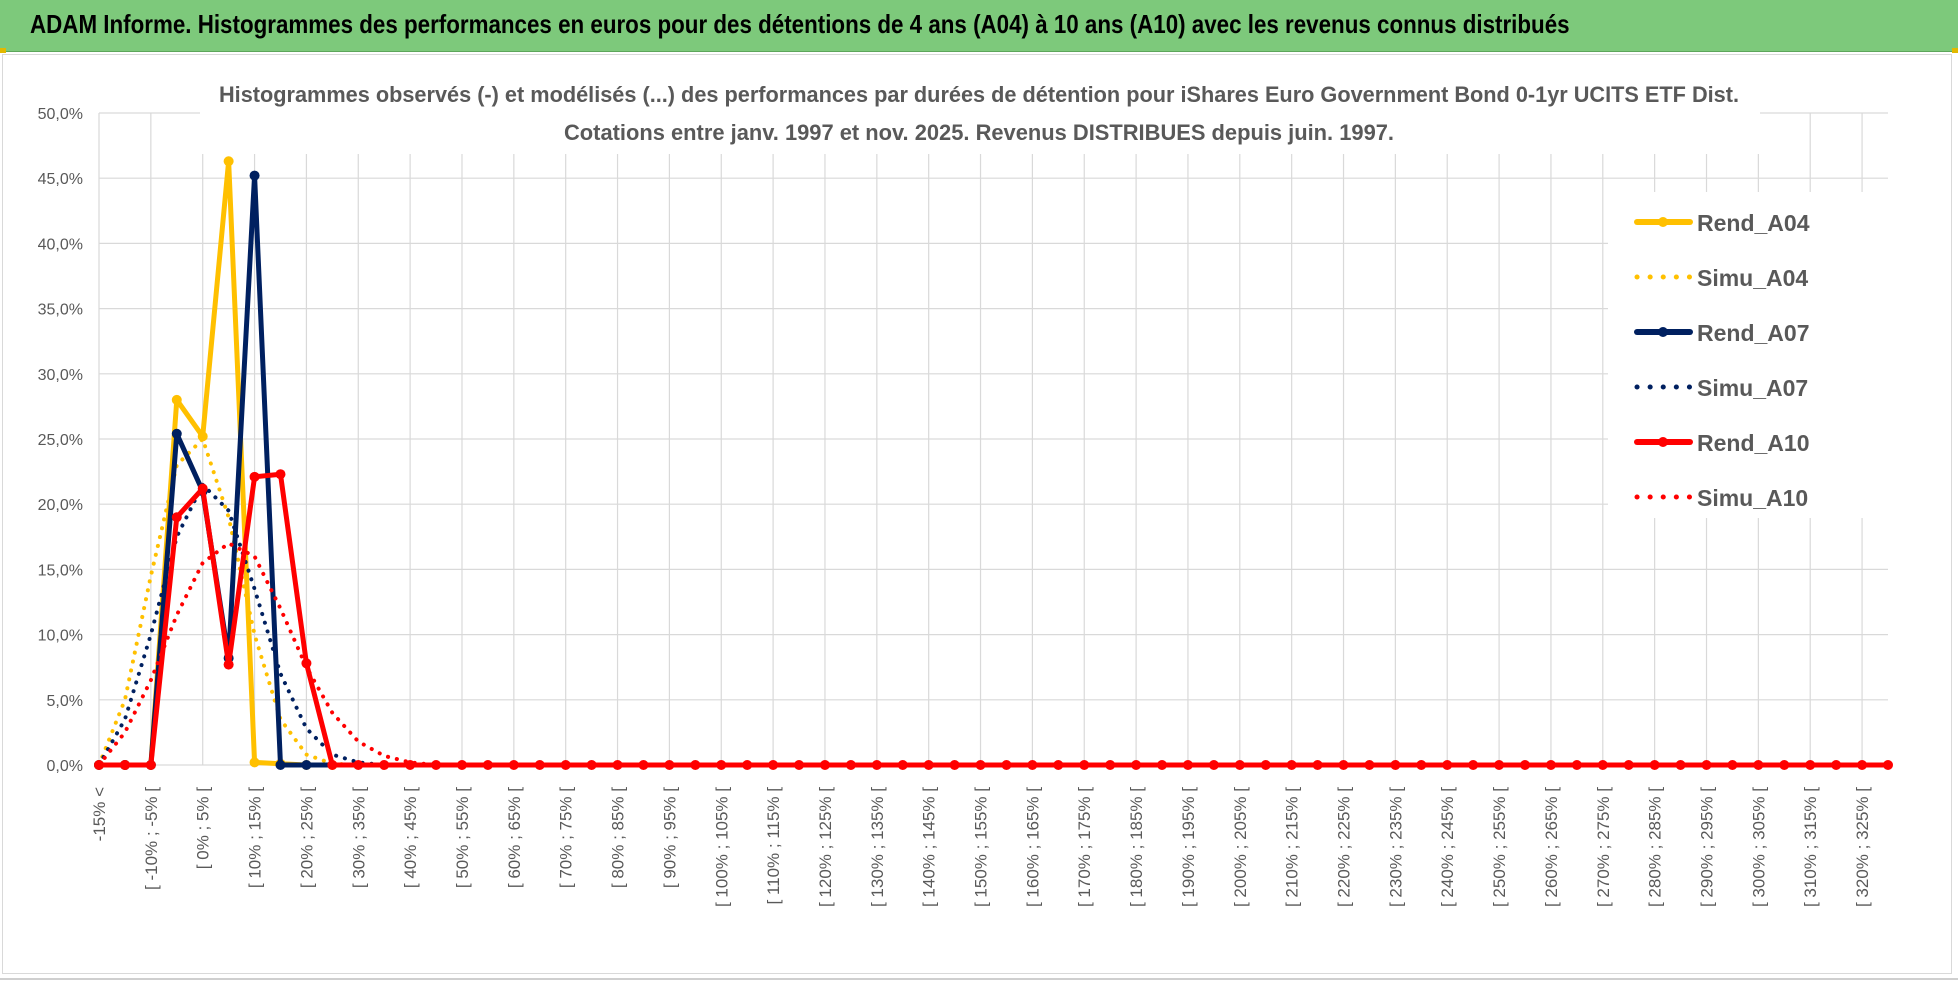  Describe the element at coordinates (65, 766) in the screenshot. I see `y-tick-label: 0,0%` at that location.